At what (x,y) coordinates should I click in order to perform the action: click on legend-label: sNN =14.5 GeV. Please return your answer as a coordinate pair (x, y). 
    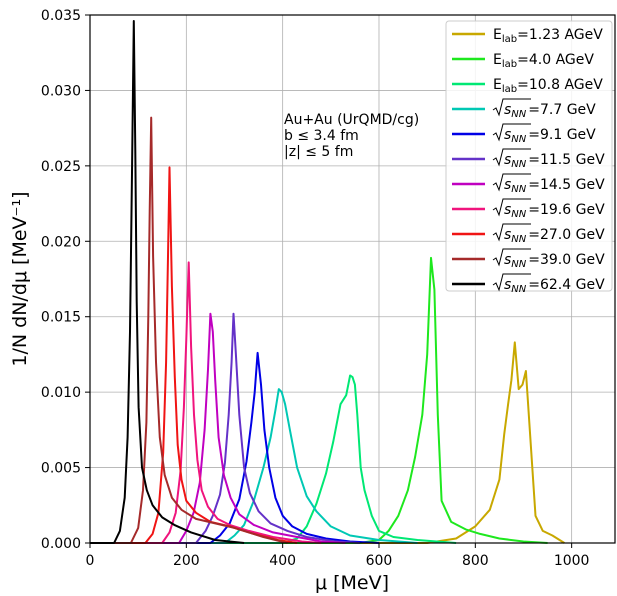
    Looking at the image, I should click on (554, 186).